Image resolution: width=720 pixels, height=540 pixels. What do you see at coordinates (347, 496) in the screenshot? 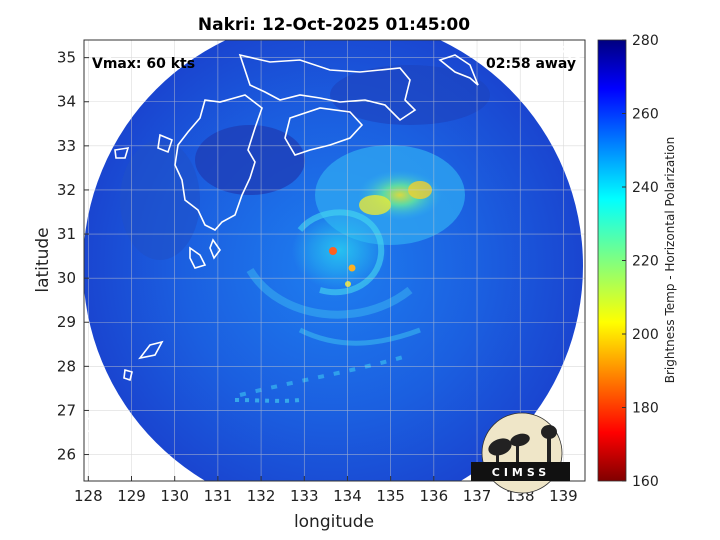
I see `x-tick-label: 134` at bounding box center [347, 496].